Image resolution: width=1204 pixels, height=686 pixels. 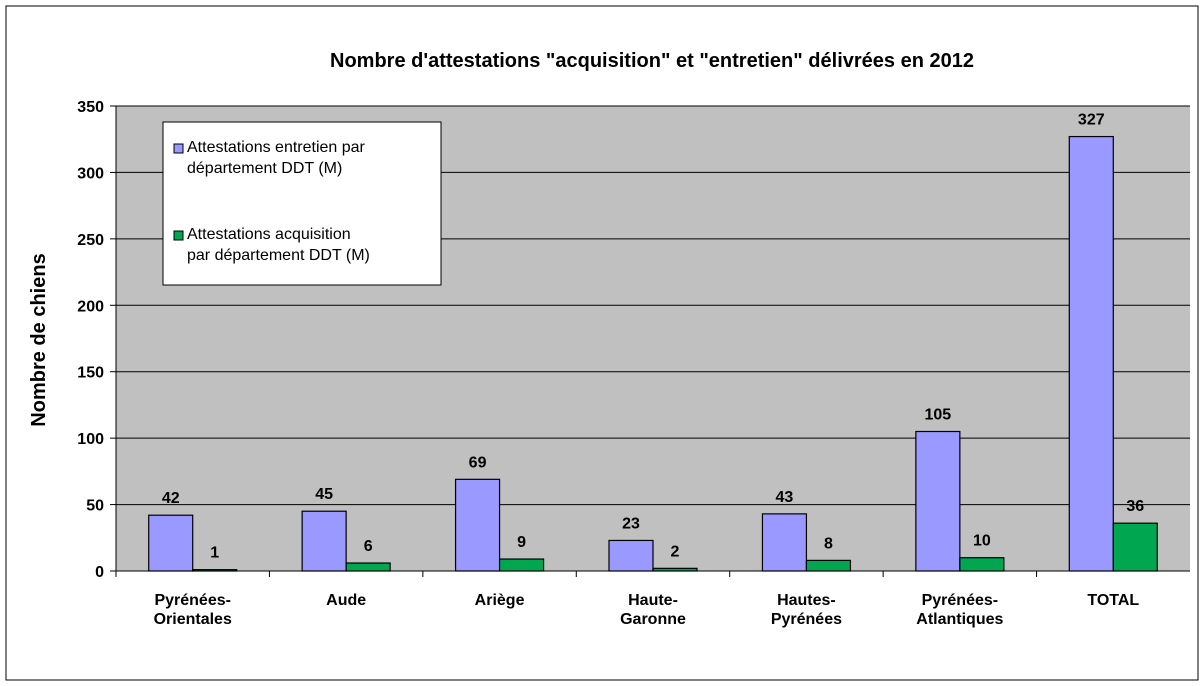 I want to click on value-label: 45, so click(x=324, y=494).